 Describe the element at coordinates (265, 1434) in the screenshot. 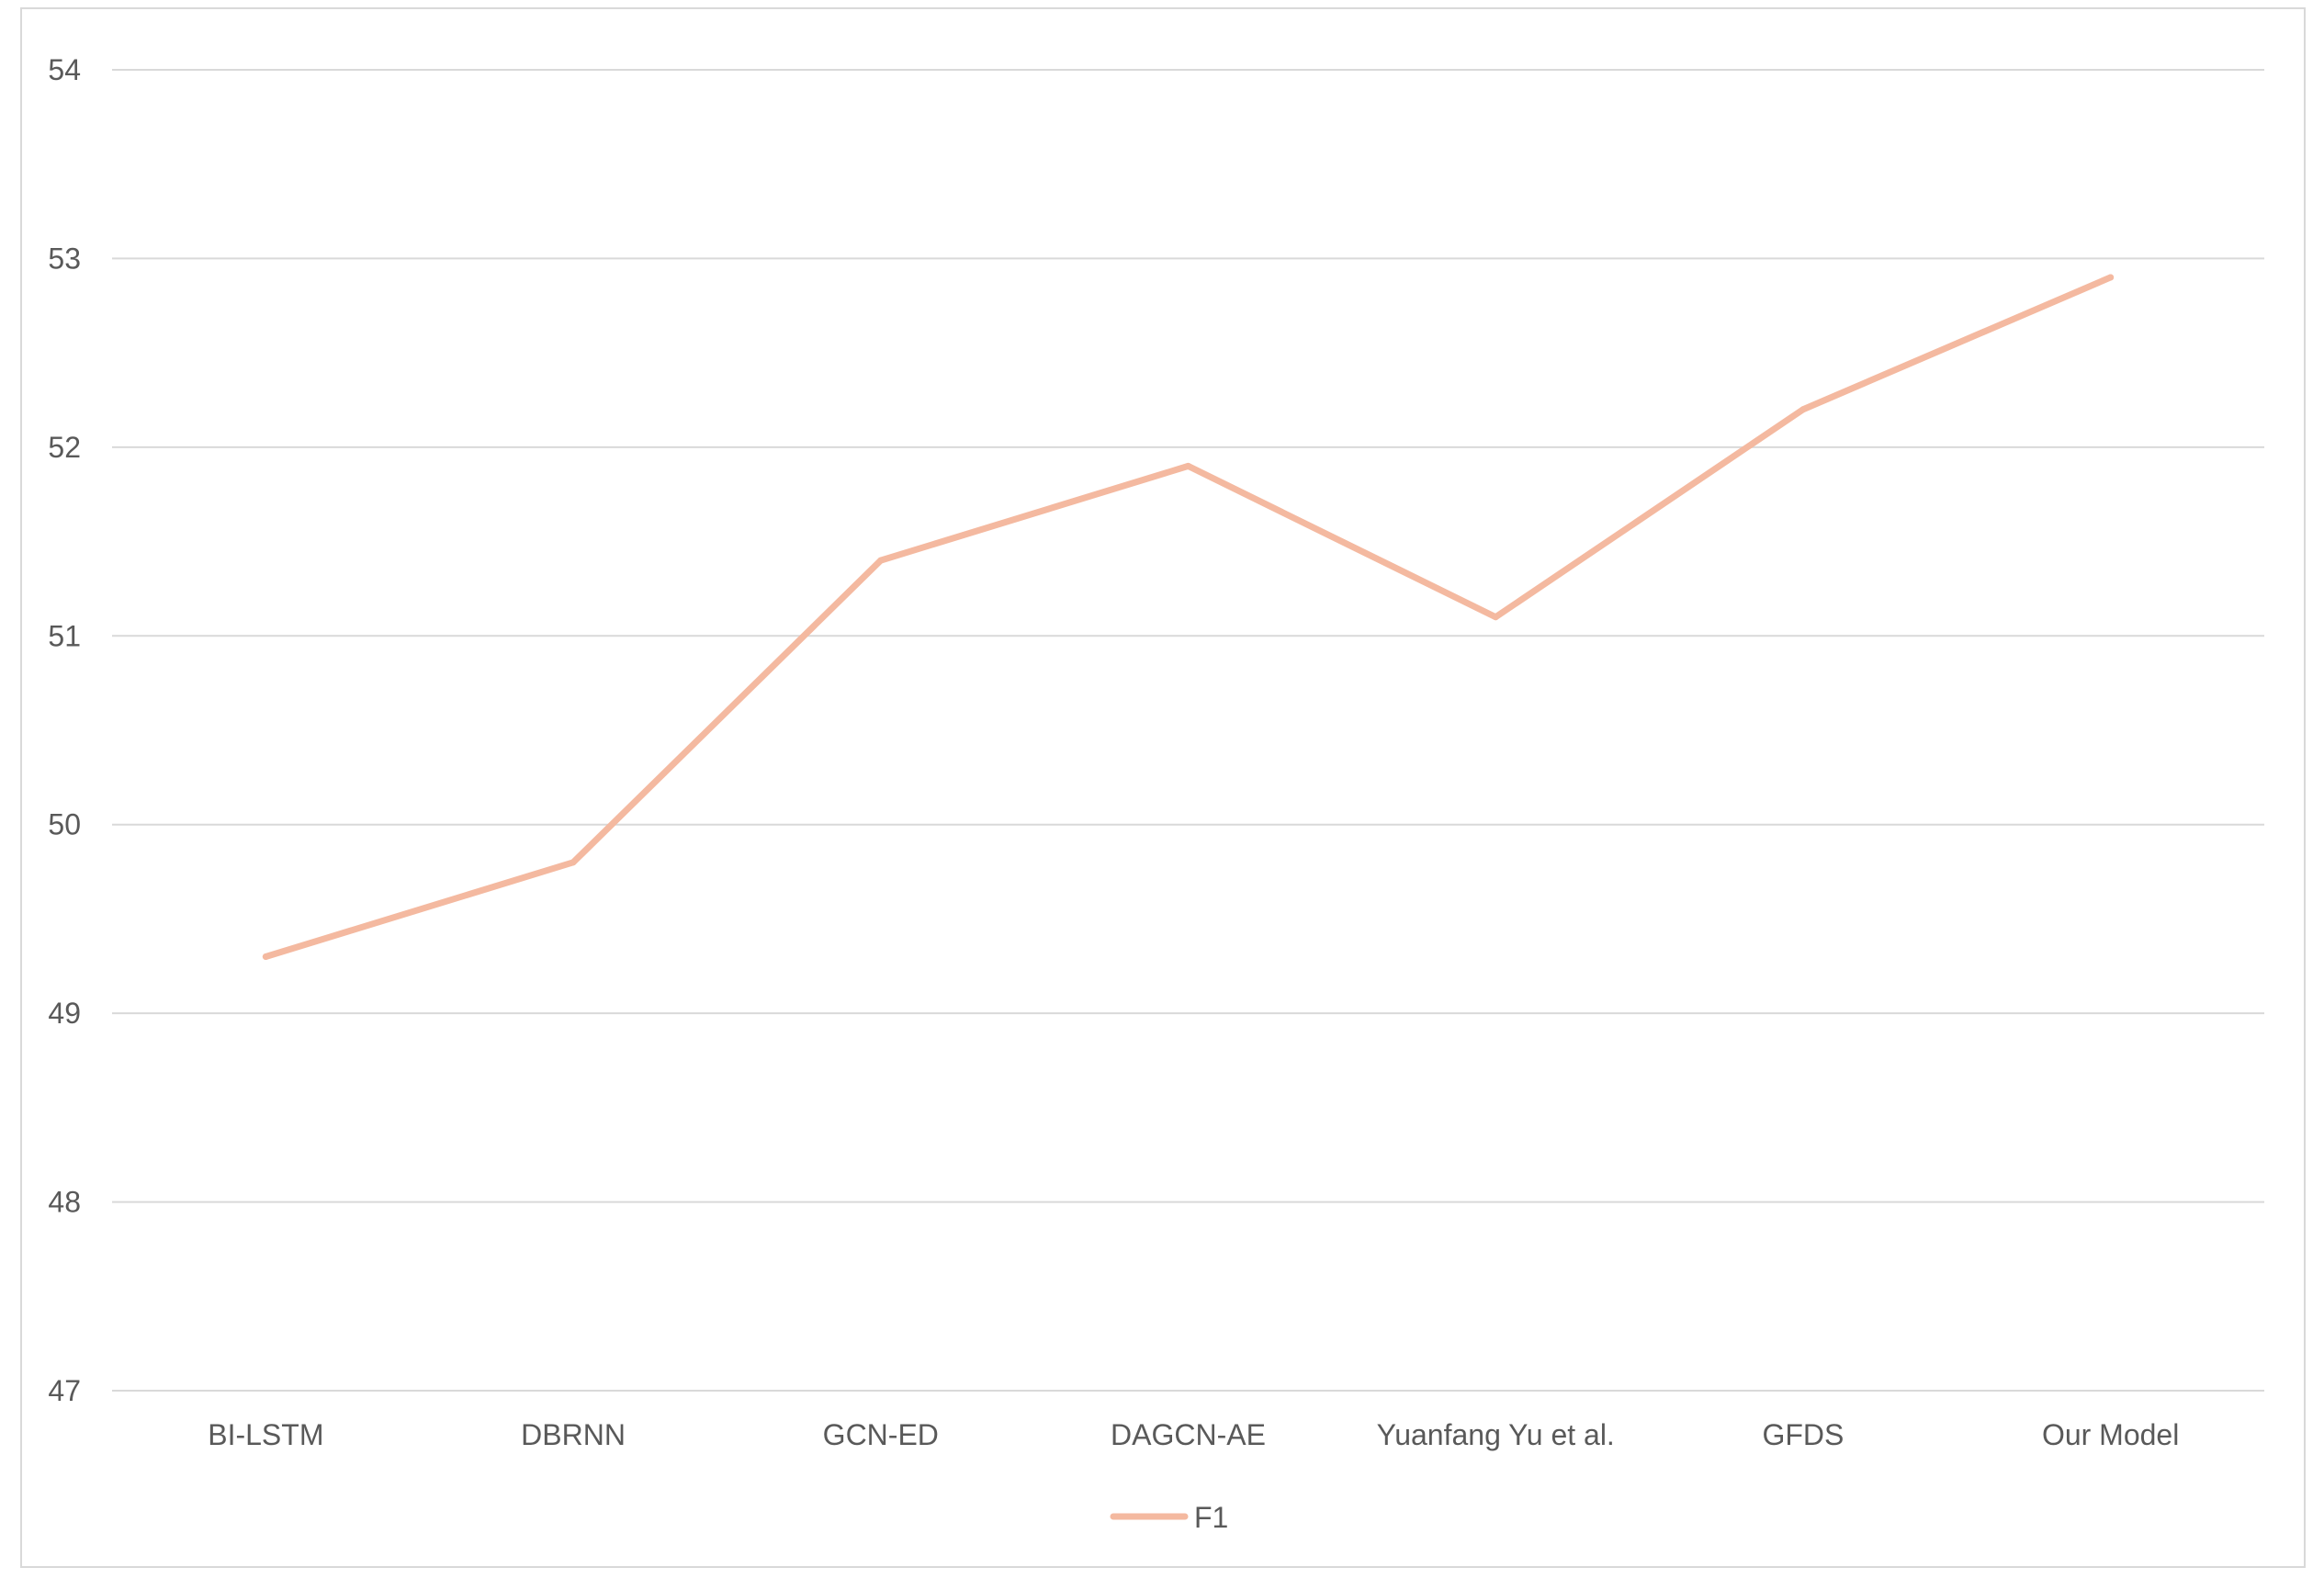

I see `x-tick-label: BI-LSTM` at that location.